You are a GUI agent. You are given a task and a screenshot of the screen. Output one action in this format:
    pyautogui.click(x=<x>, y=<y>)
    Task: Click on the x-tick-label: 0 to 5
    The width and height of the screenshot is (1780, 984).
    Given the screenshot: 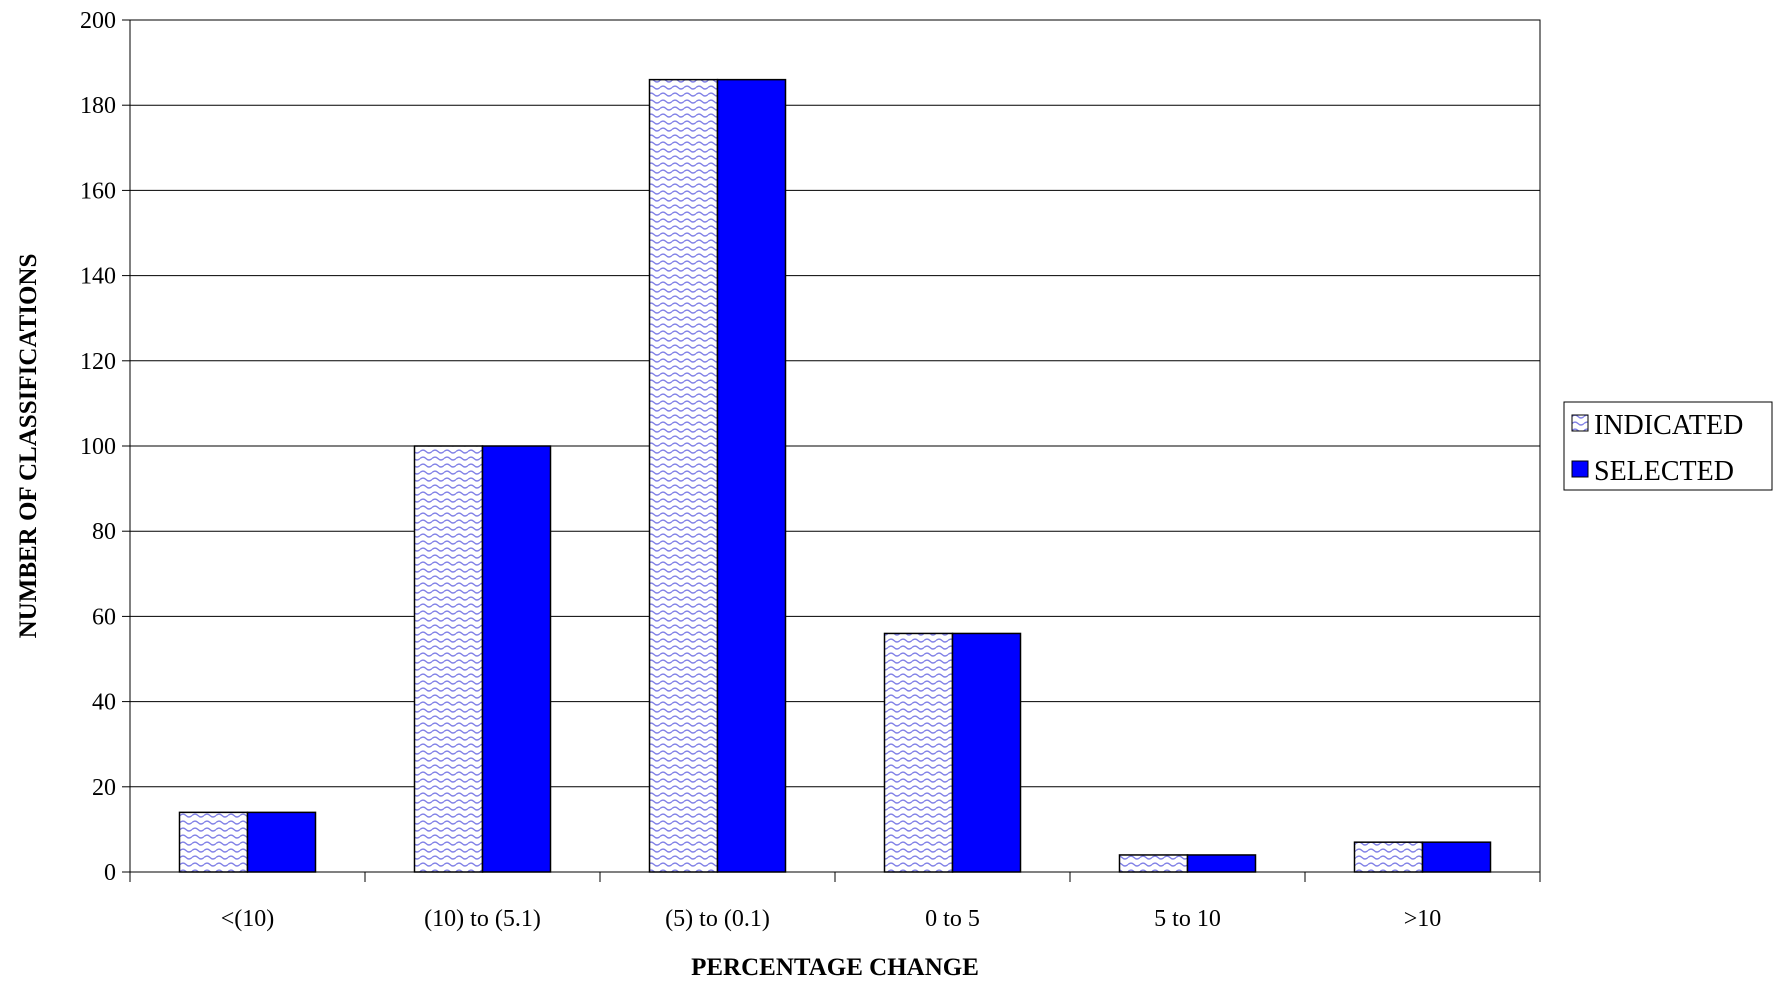 What is the action you would take?
    pyautogui.click(x=952, y=919)
    